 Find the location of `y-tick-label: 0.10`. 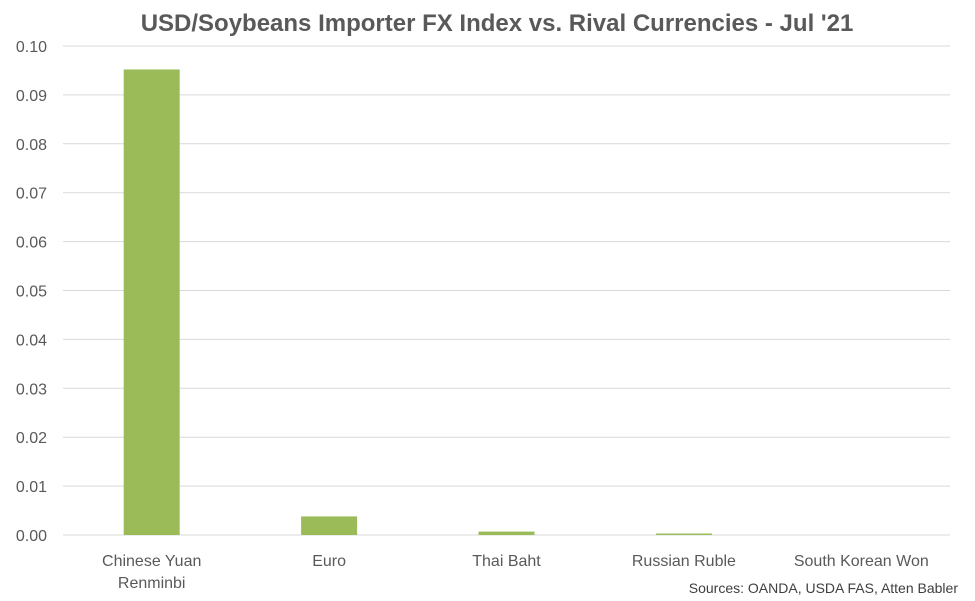

y-tick-label: 0.10 is located at coordinates (31, 47).